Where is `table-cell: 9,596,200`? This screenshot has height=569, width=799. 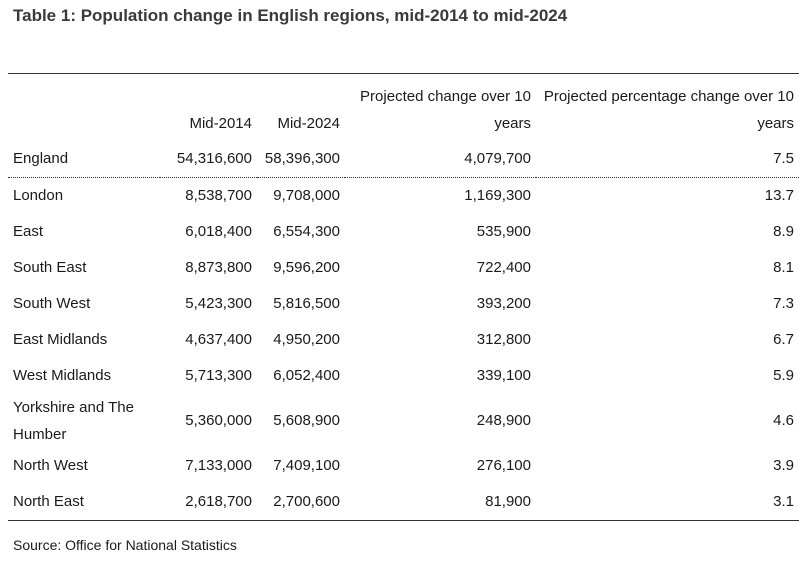
table-cell: 9,596,200 is located at coordinates (306, 267).